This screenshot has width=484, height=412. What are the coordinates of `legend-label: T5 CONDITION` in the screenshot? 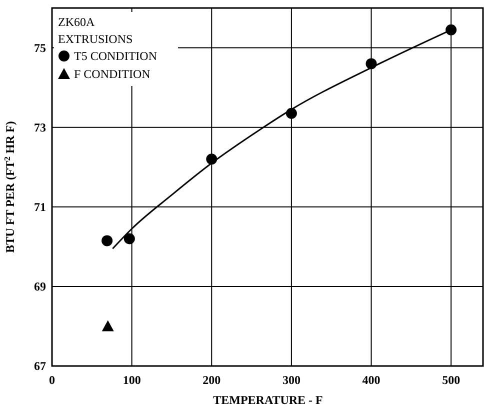 It's located at (116, 56).